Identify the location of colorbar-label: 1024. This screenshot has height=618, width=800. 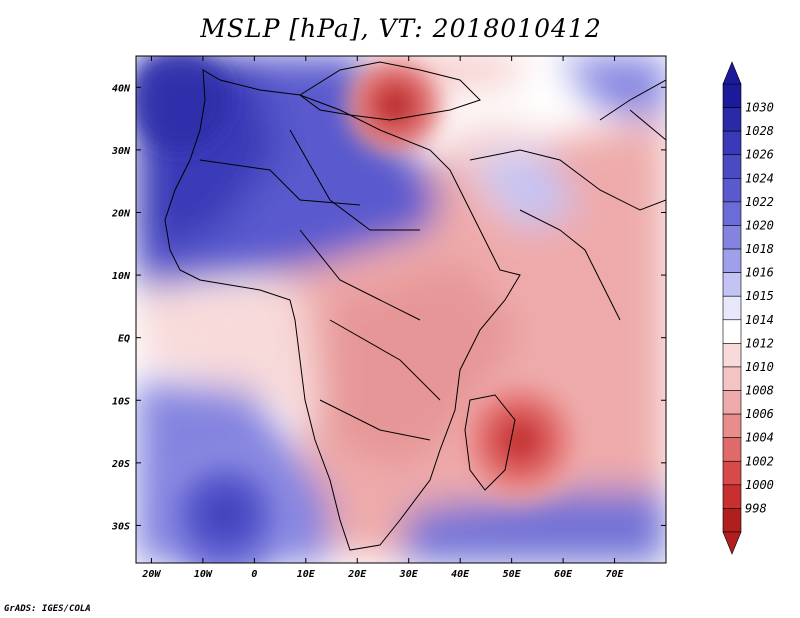
(759, 178).